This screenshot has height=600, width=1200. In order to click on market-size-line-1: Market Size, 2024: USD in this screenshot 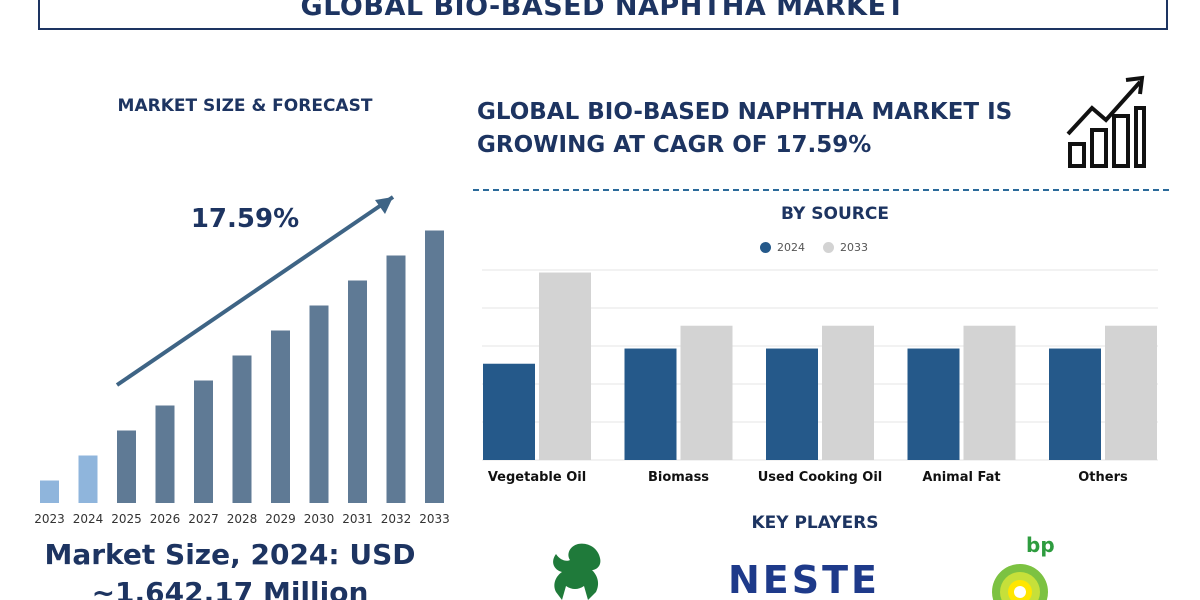, I will do `click(230, 554)`.